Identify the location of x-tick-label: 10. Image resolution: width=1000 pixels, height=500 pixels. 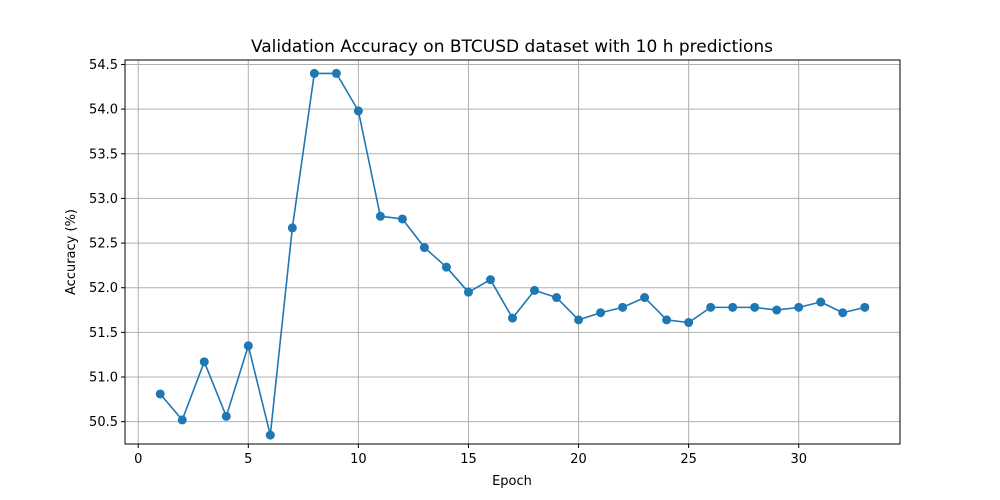
(358, 459).